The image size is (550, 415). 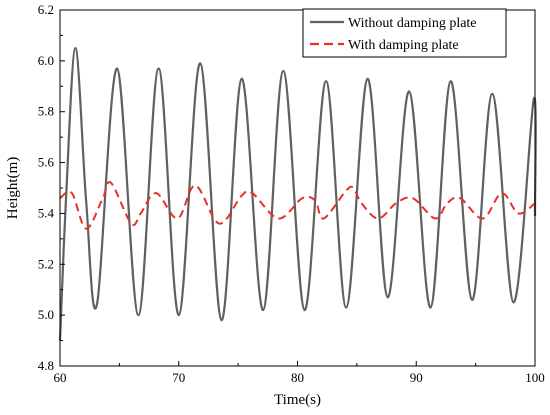 I want to click on x-tick-label: 60, so click(x=60, y=377).